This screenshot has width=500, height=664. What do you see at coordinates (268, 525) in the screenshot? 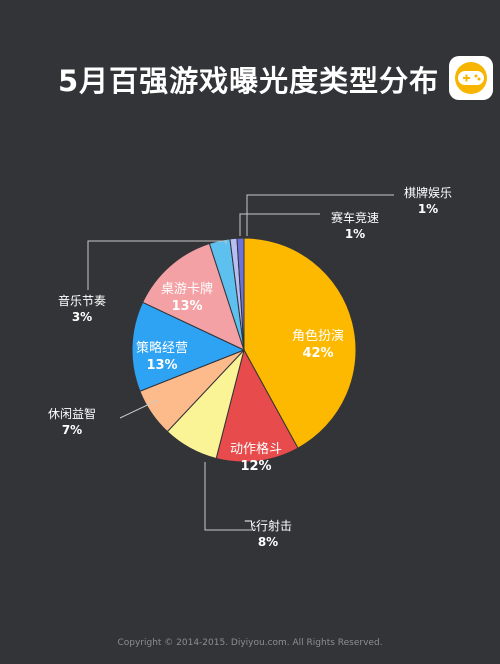
I see `slice-label: 飞行射击` at bounding box center [268, 525].